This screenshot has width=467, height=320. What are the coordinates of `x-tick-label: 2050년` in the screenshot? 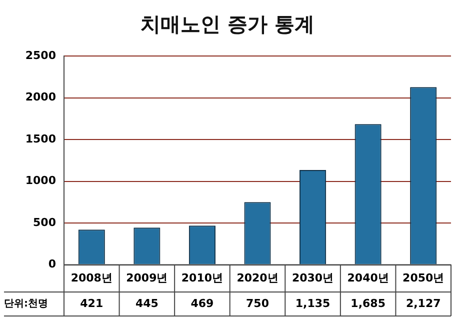 It's located at (423, 277).